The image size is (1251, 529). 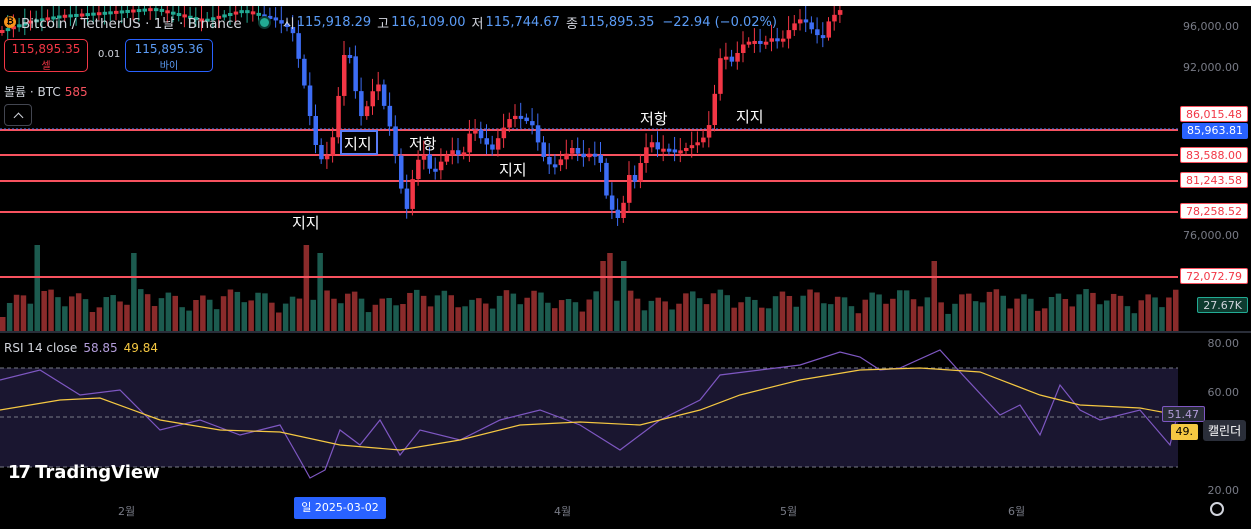 I want to click on symbol-title: Bitcoin / TetherUS · 1날 · Binance, so click(x=131, y=24).